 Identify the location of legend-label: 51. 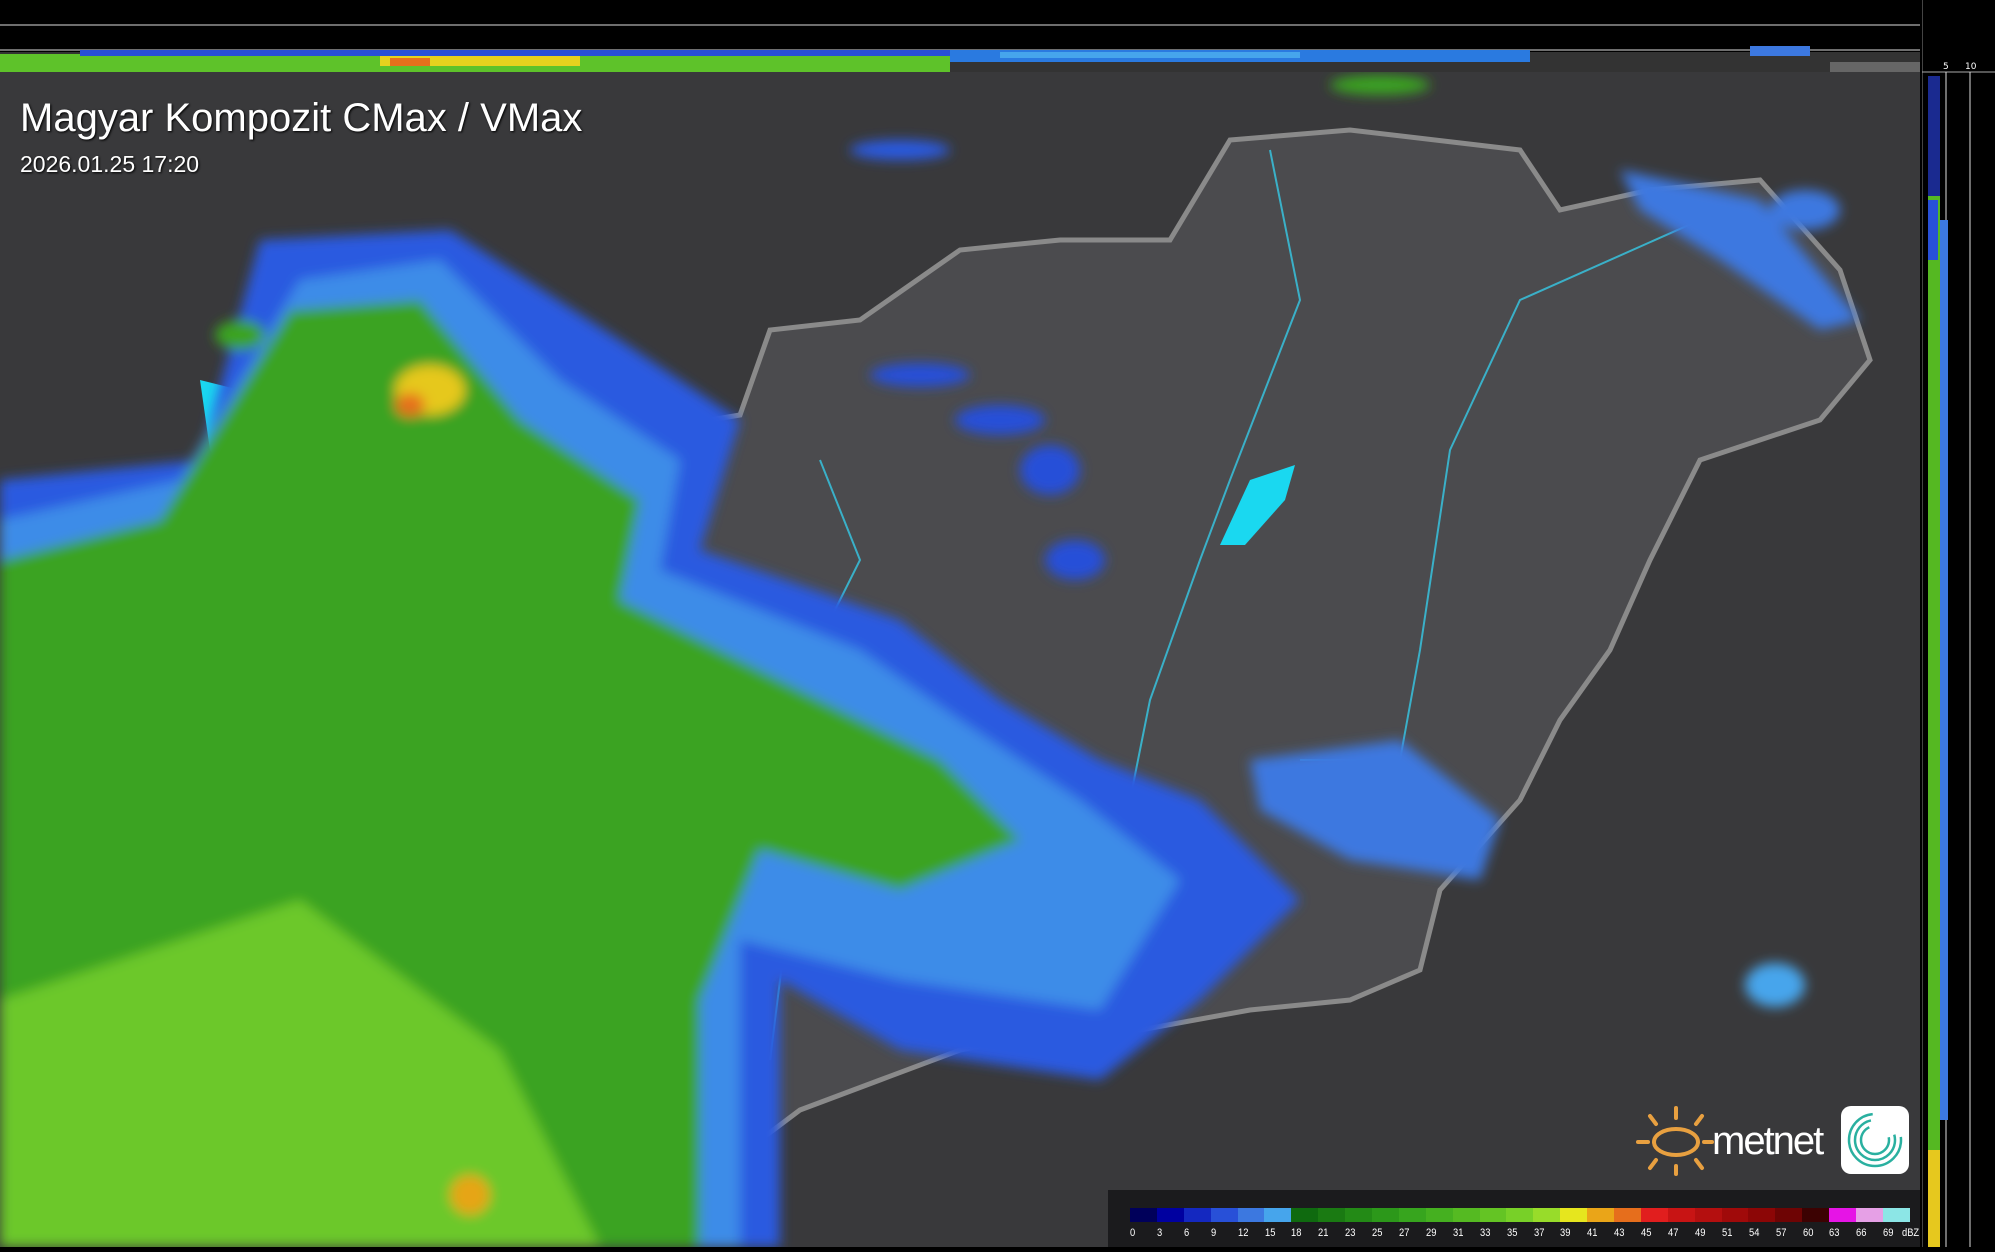
(1727, 1233).